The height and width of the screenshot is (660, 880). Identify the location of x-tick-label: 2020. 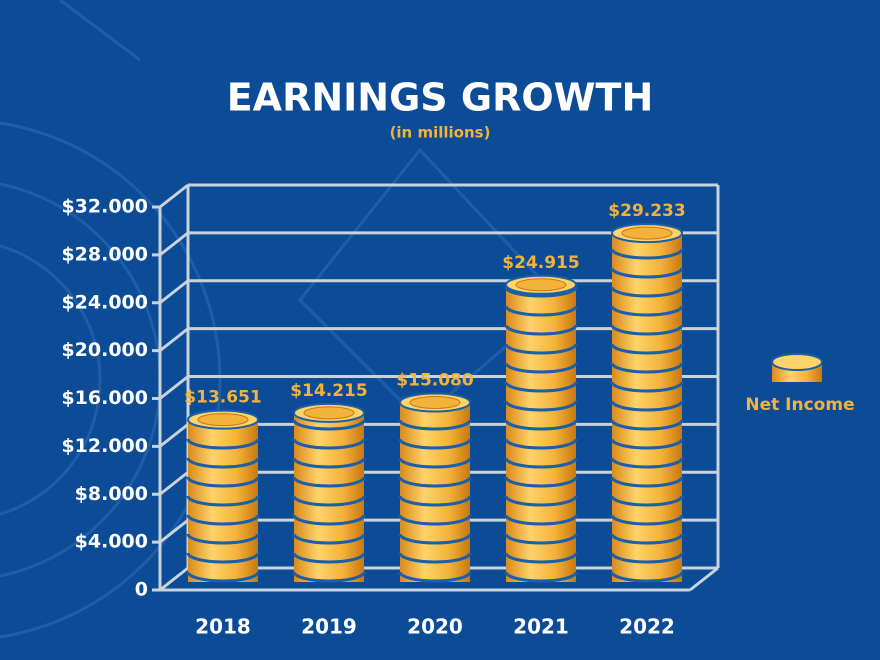
(435, 627).